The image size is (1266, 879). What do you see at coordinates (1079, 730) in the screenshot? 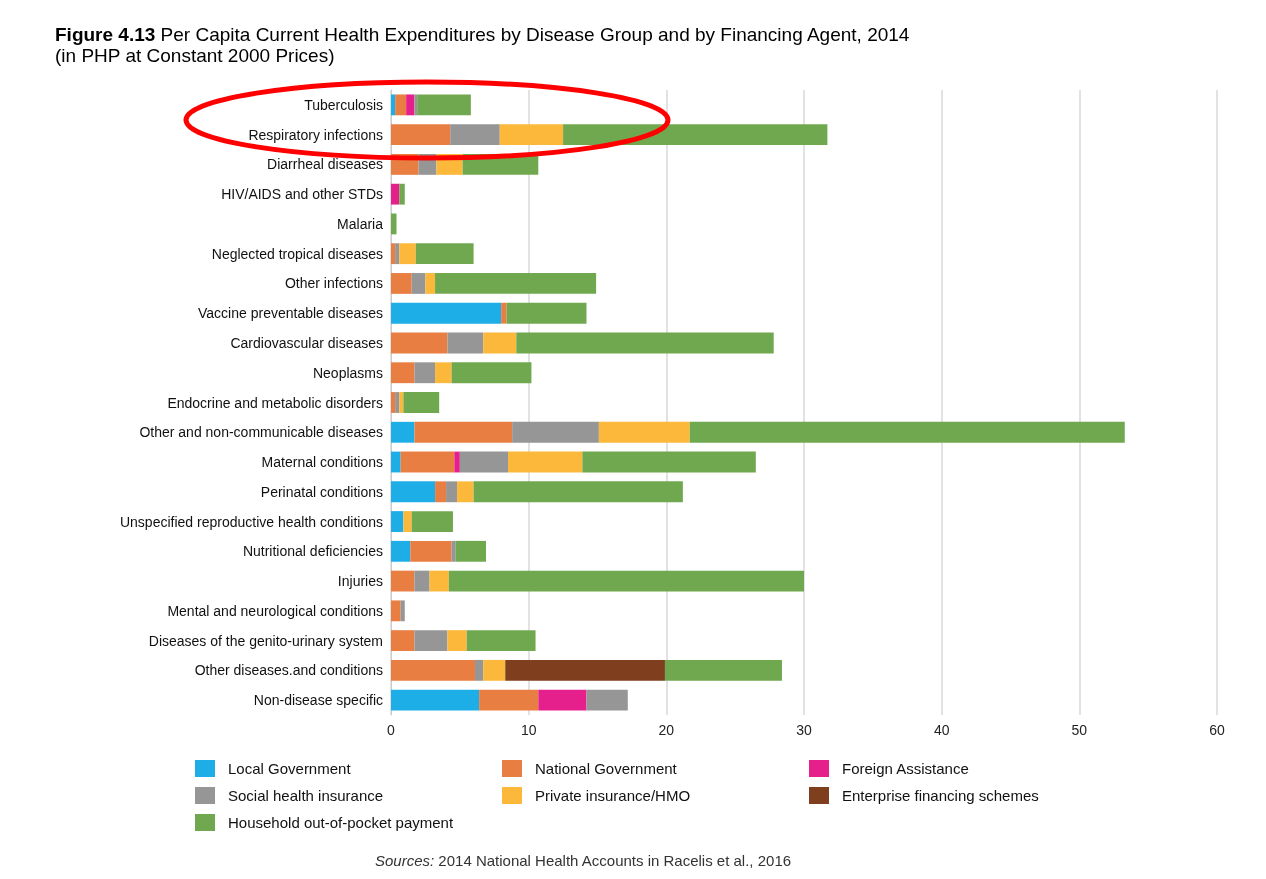
I see `x-tick-label: 50` at bounding box center [1079, 730].